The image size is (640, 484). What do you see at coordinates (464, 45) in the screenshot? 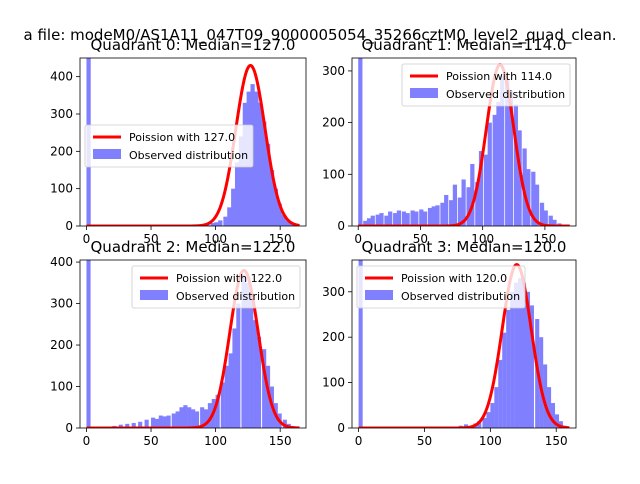
I see `panel-title: Quadrant 1: Median=114.0` at bounding box center [464, 45].